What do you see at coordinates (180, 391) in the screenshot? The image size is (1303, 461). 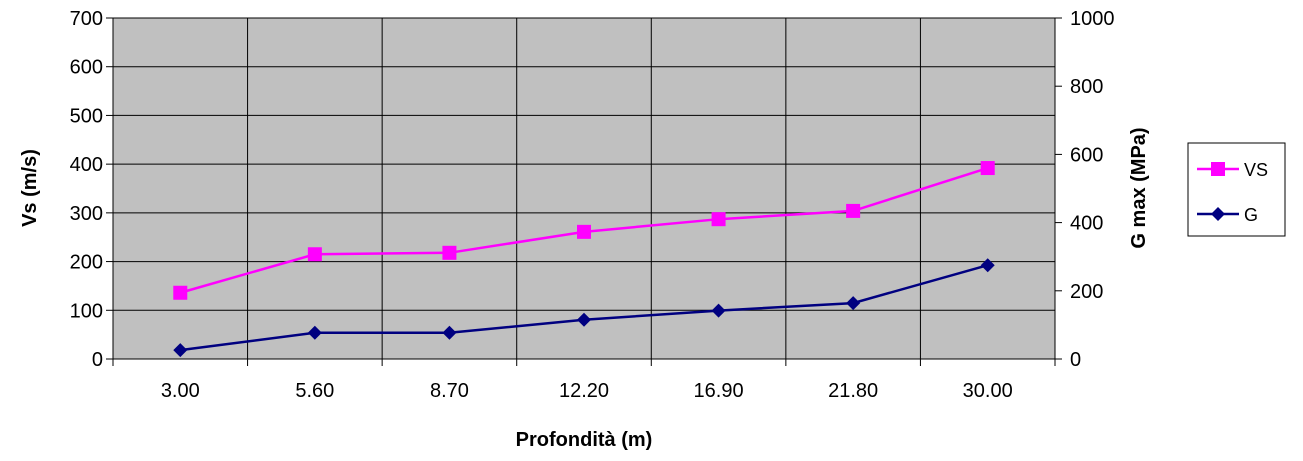 I see `x-tick-label: 3.00` at bounding box center [180, 391].